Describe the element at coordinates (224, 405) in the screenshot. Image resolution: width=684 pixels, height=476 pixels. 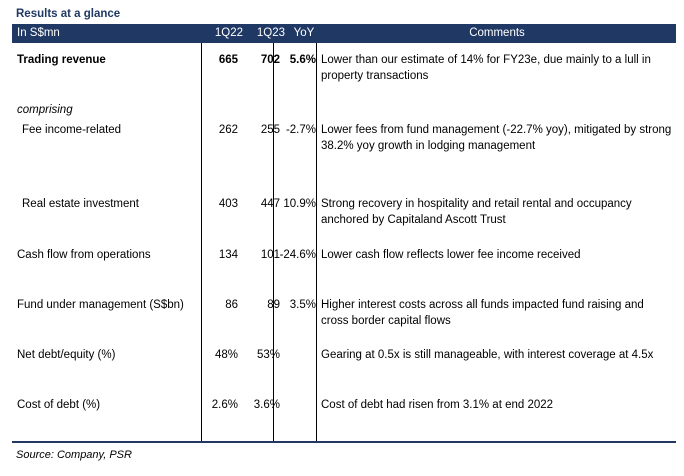
I see `value-1q22: 2.6%` at that location.